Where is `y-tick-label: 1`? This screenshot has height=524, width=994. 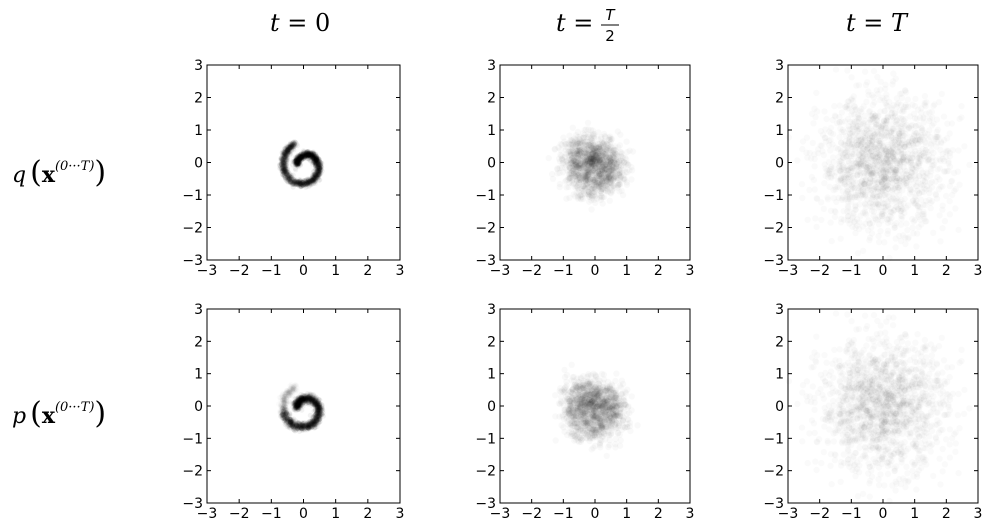
y-tick-label: 1 is located at coordinates (198, 131).